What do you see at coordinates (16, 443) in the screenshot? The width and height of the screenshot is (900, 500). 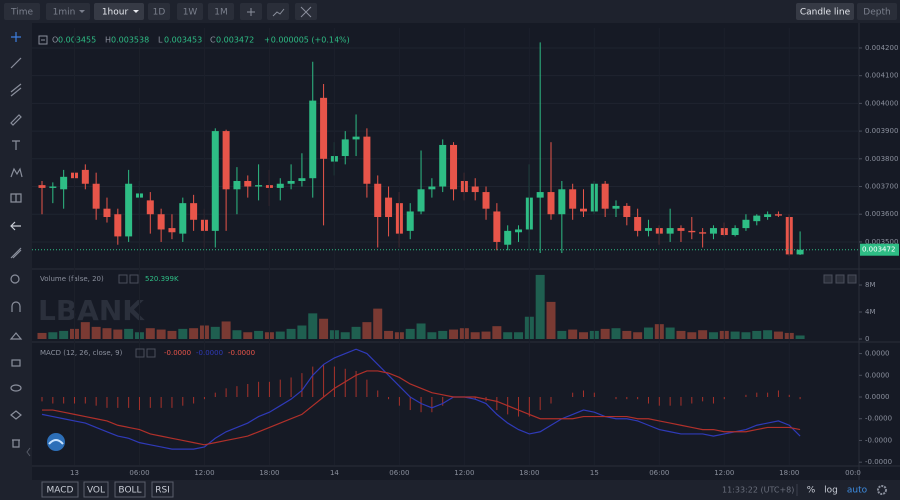 I see `delete-tool` at bounding box center [16, 443].